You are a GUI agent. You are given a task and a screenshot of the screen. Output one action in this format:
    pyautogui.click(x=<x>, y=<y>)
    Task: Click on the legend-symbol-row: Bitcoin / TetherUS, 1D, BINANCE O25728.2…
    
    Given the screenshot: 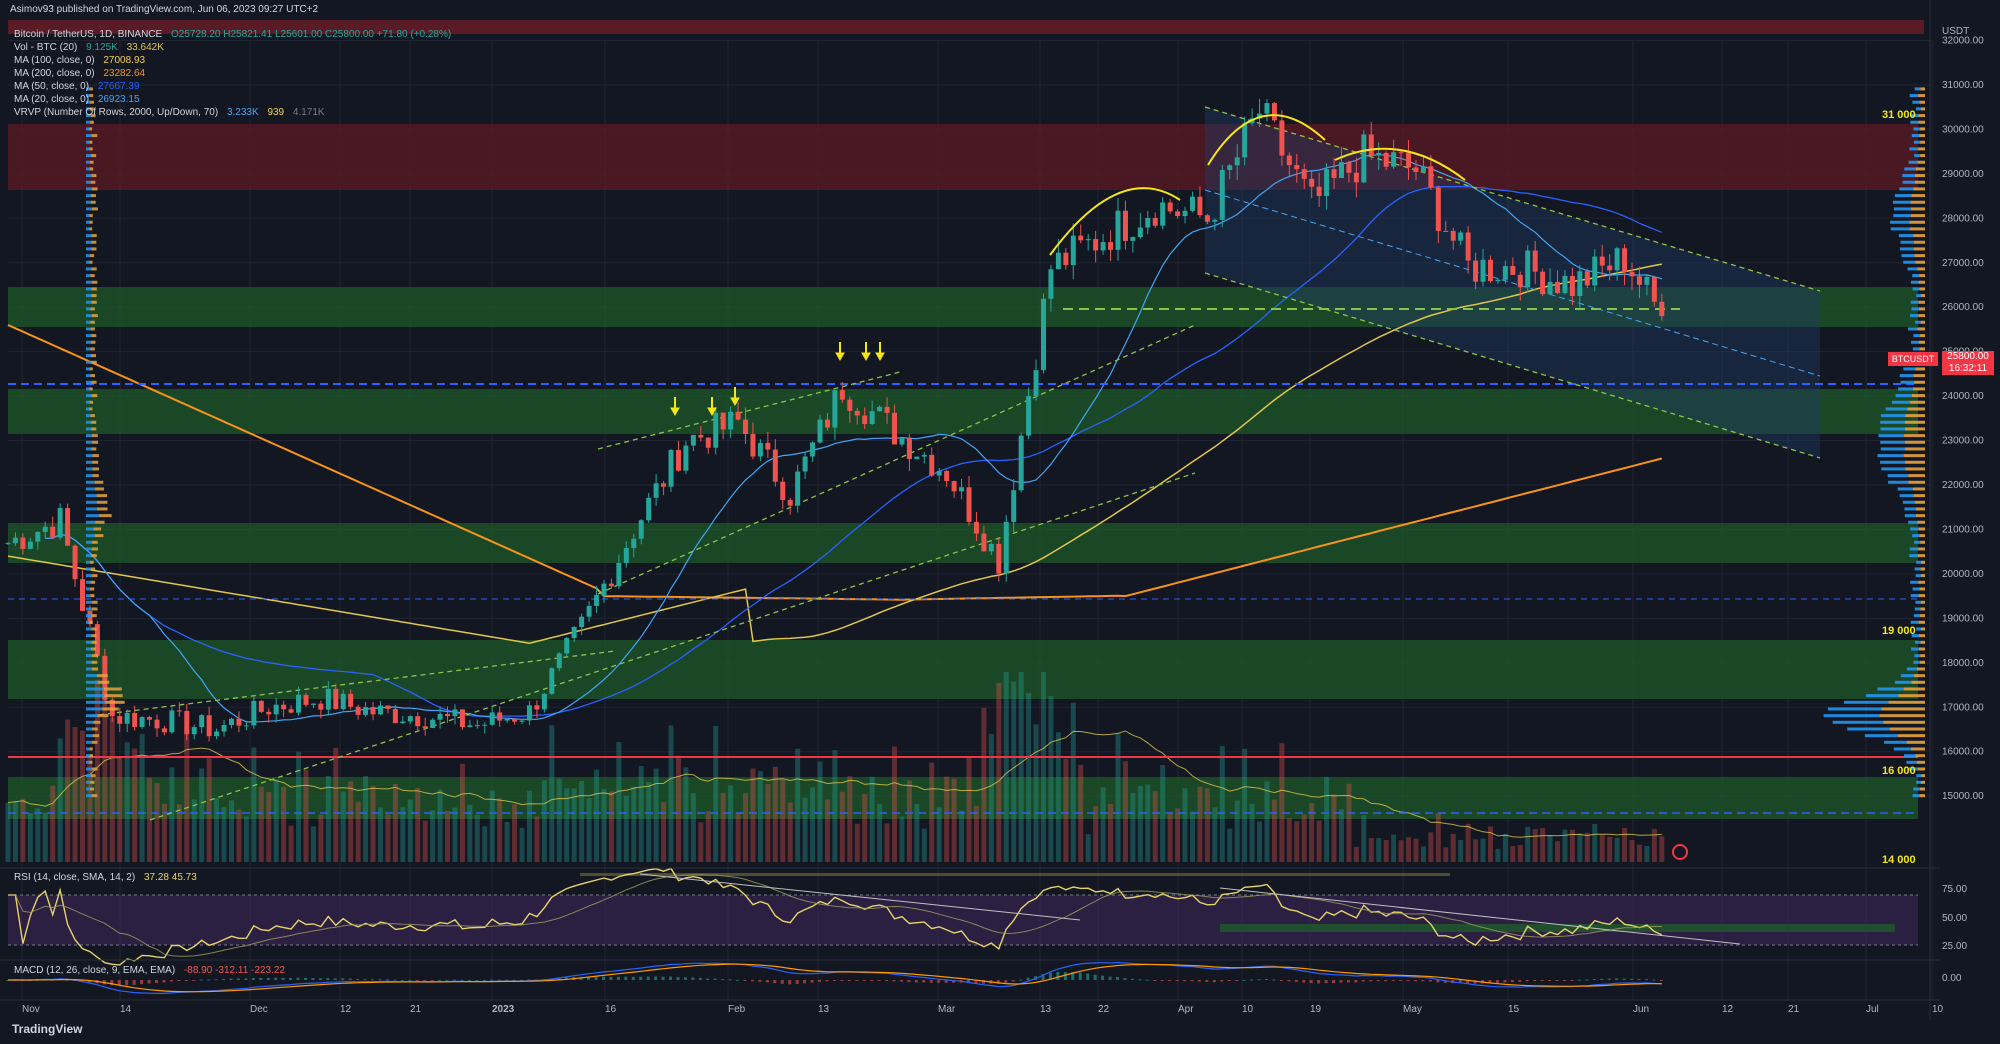 What is the action you would take?
    pyautogui.click(x=235, y=34)
    